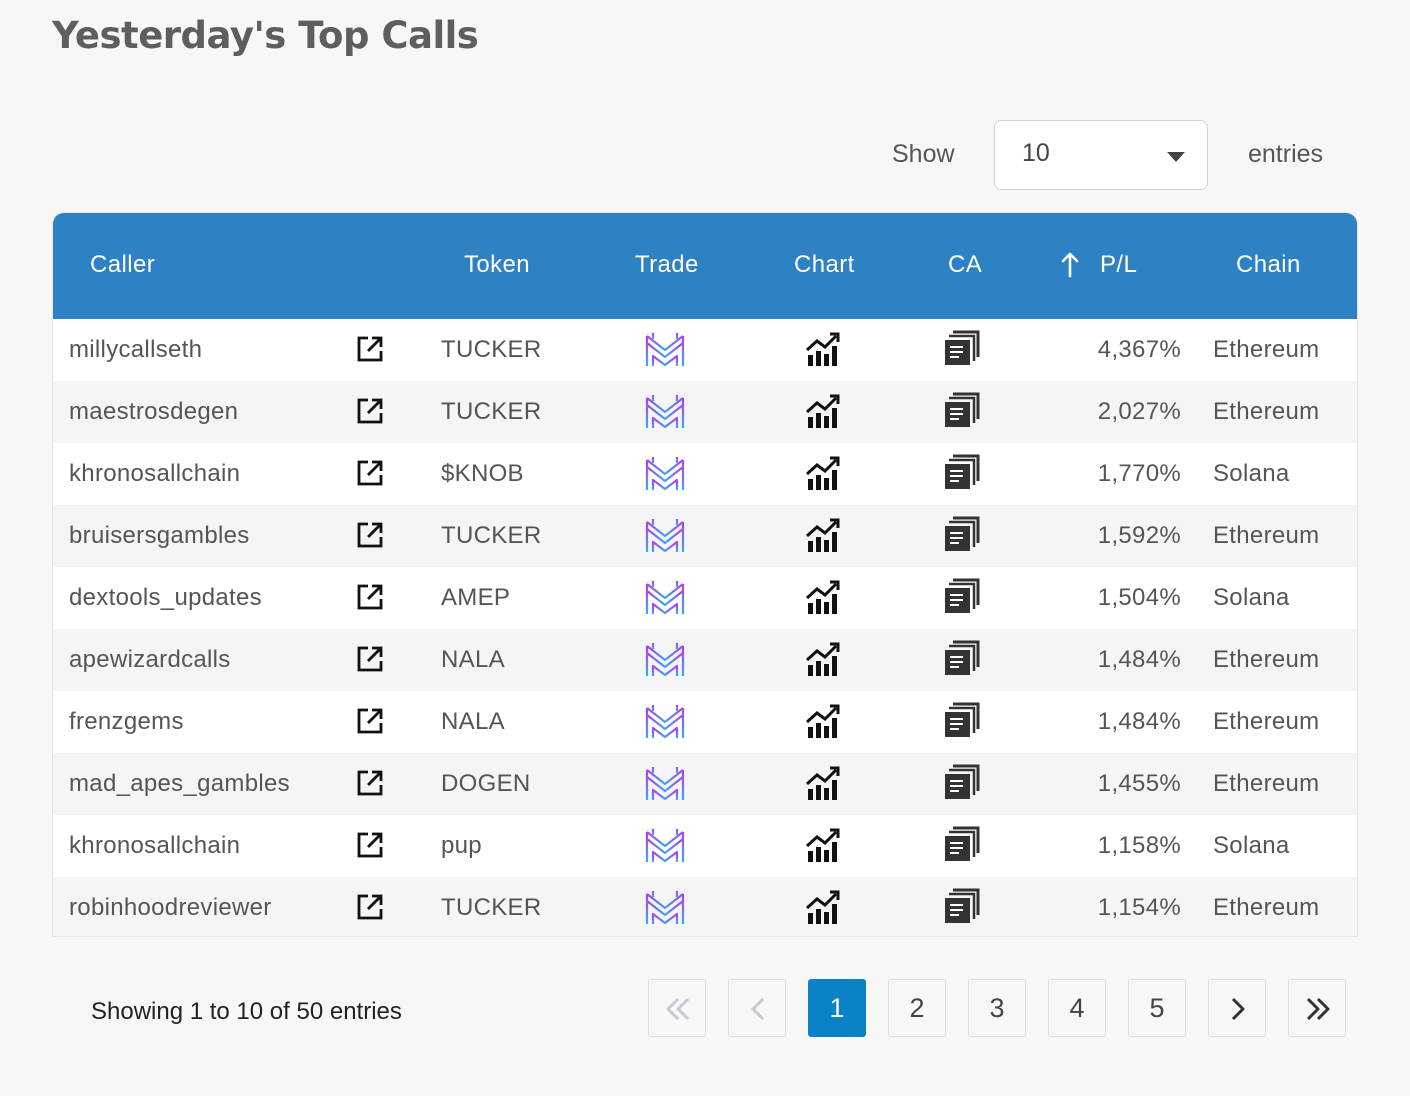 This screenshot has width=1410, height=1096. What do you see at coordinates (824, 264) in the screenshot?
I see `header-chart: Chart` at bounding box center [824, 264].